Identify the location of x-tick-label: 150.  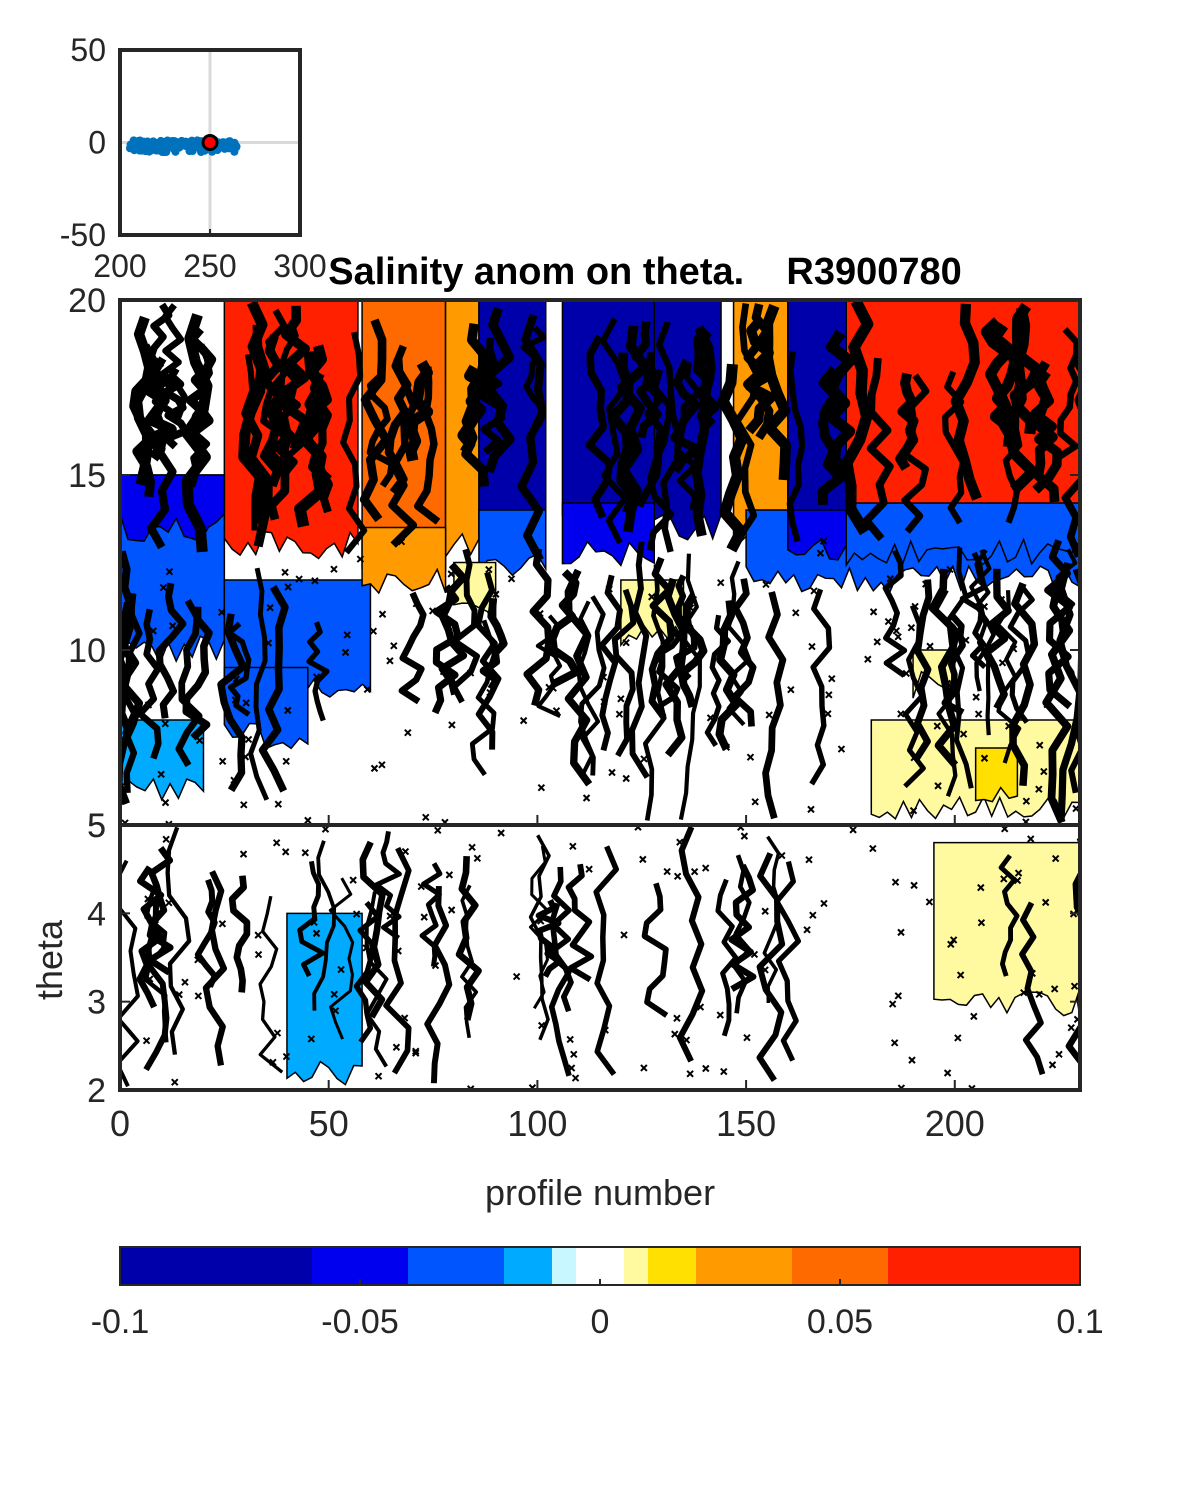
(746, 1123).